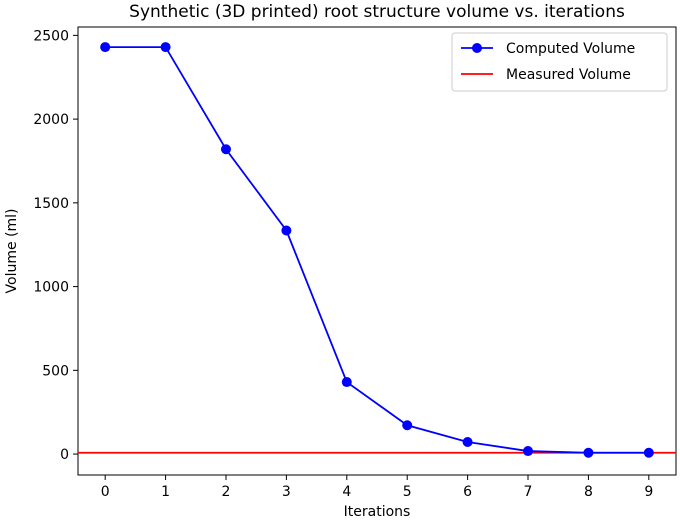 The image size is (680, 521). I want to click on x-tick-label: 5, so click(407, 492).